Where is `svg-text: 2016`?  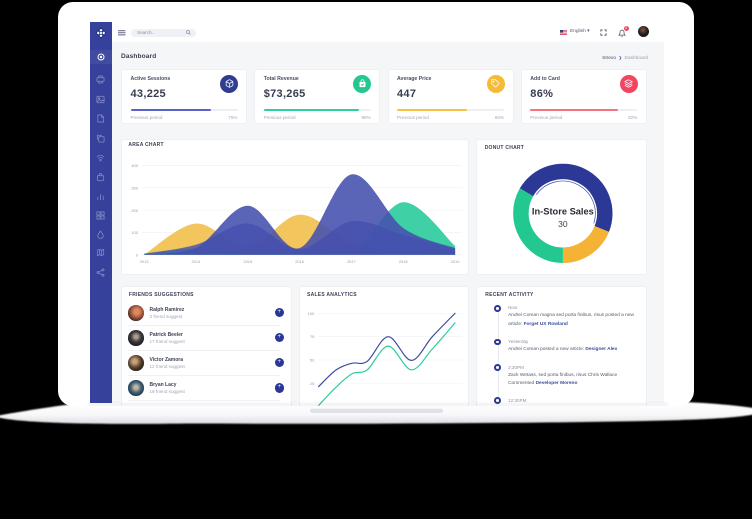
svg-text: 2016 is located at coordinates (300, 260).